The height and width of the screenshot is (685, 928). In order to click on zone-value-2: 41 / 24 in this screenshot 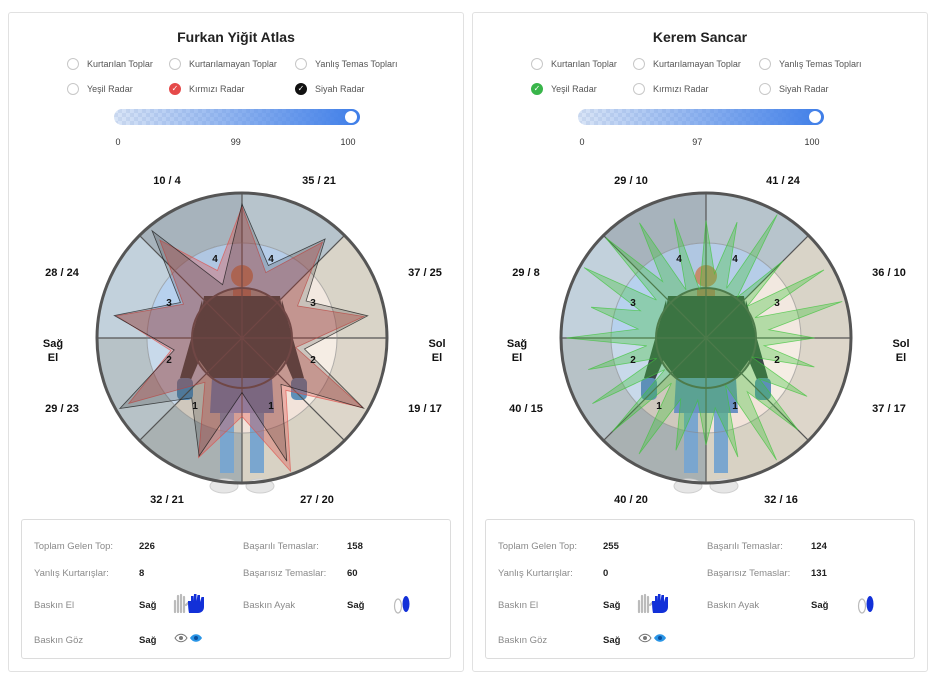, I will do `click(783, 181)`.